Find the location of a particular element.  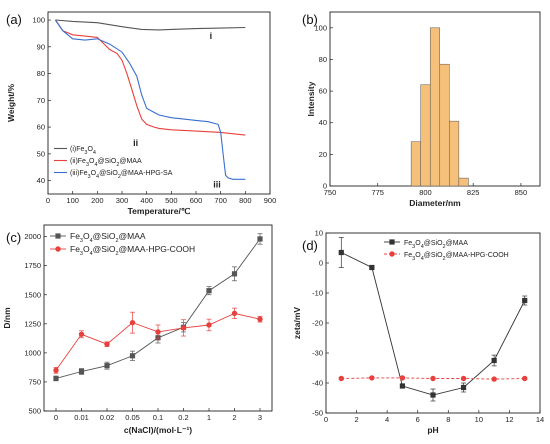

y-tick-label: -10 is located at coordinates (317, 293).